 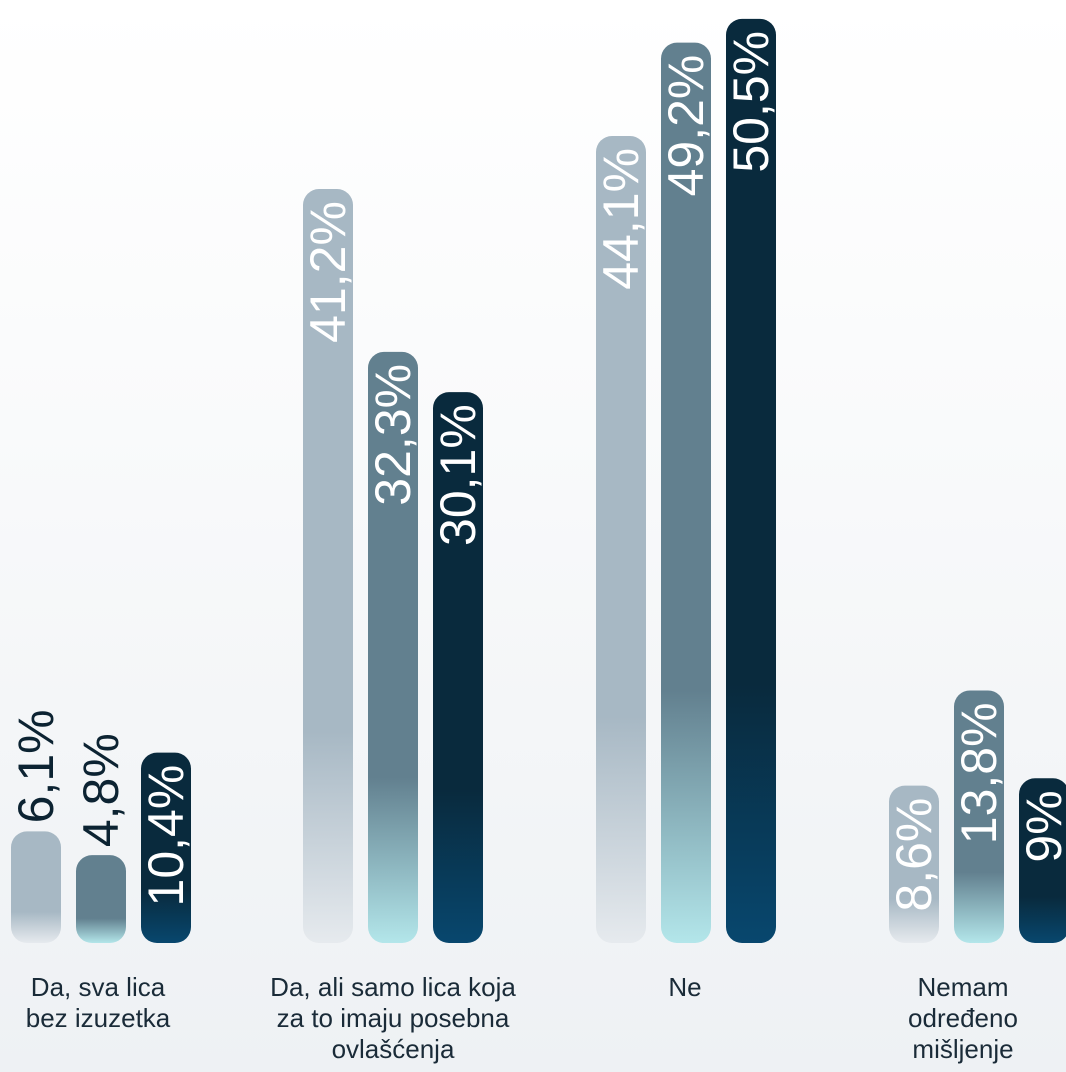 I want to click on value-label-1-3: 10,4%, so click(x=166, y=836).